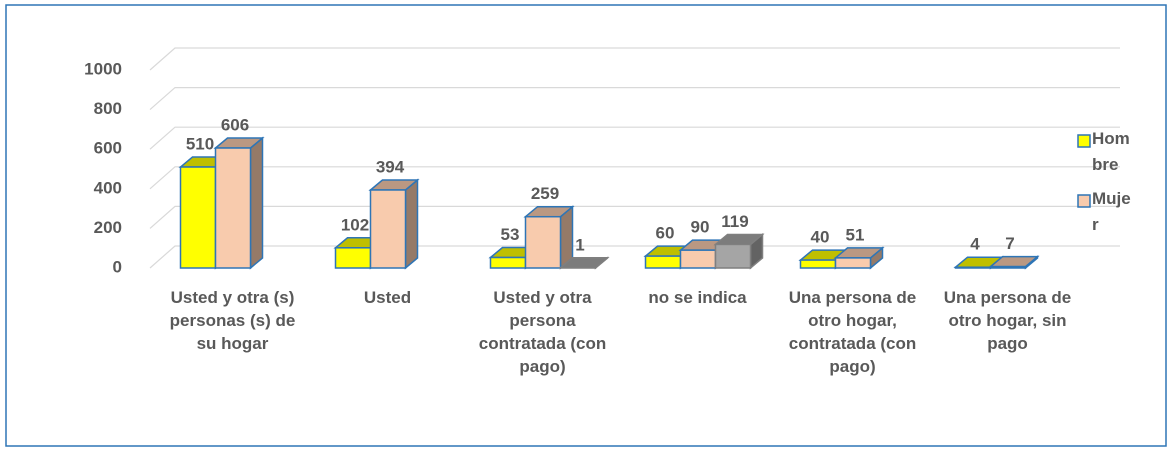 The height and width of the screenshot is (456, 1172). I want to click on data-label: 53, so click(510, 234).